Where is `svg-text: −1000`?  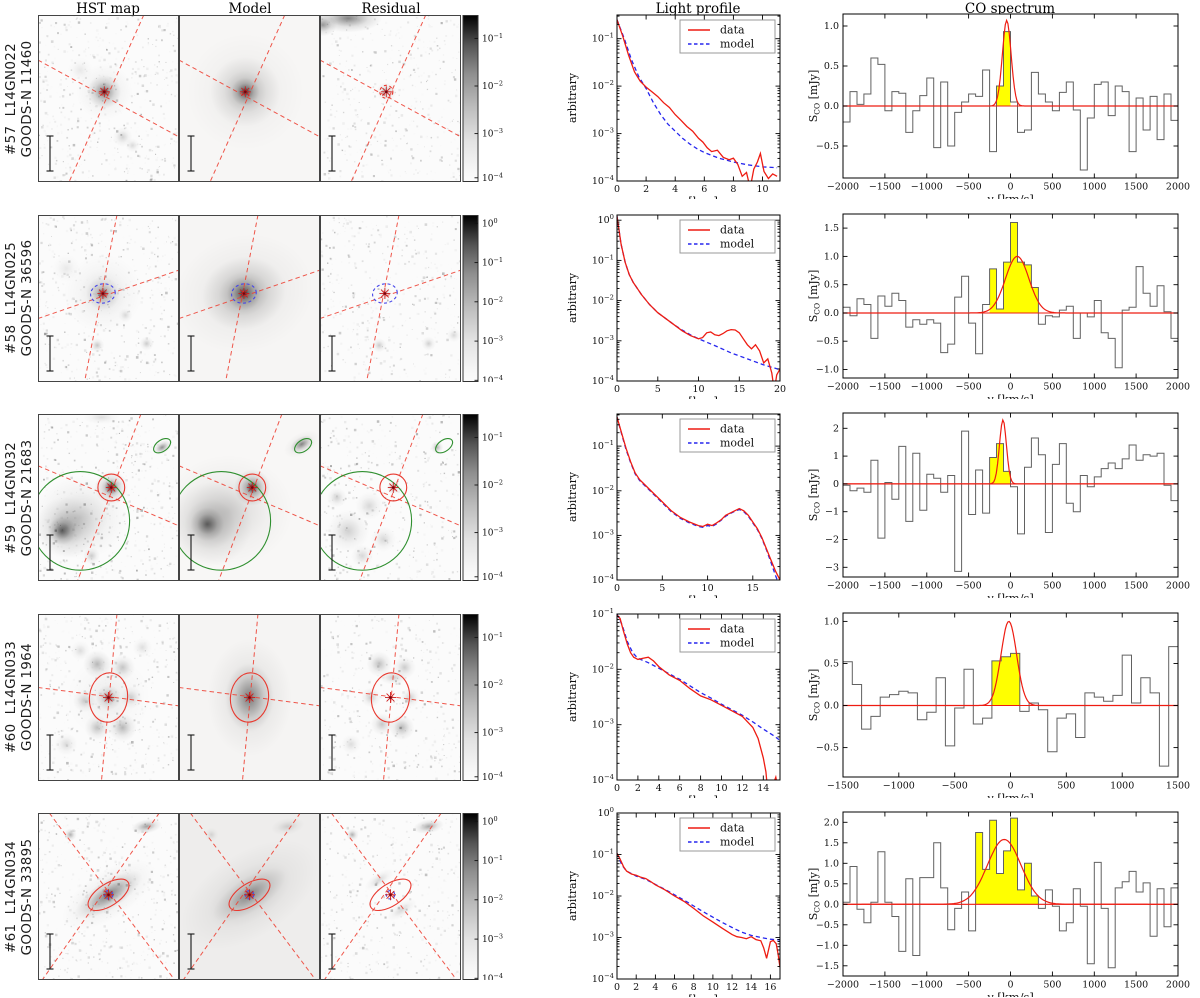 svg-text: −1000 is located at coordinates (927, 187).